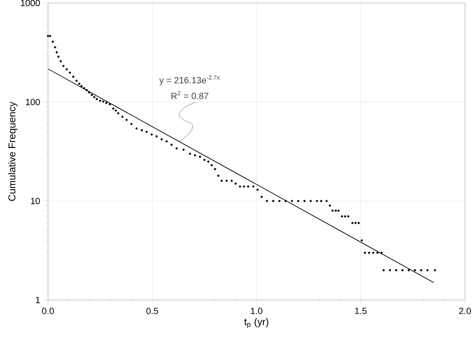  I want to click on annotation: y = 216.13e$^{-2.7x}$, so click(189, 80).